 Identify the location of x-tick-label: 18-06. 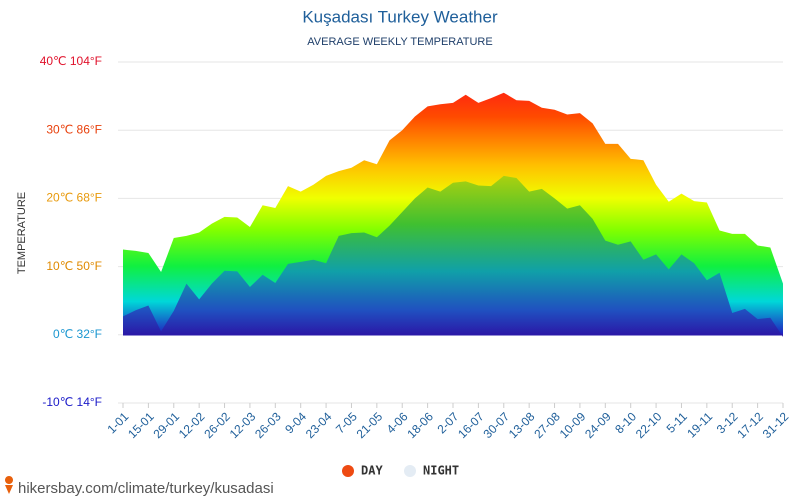
(420, 425).